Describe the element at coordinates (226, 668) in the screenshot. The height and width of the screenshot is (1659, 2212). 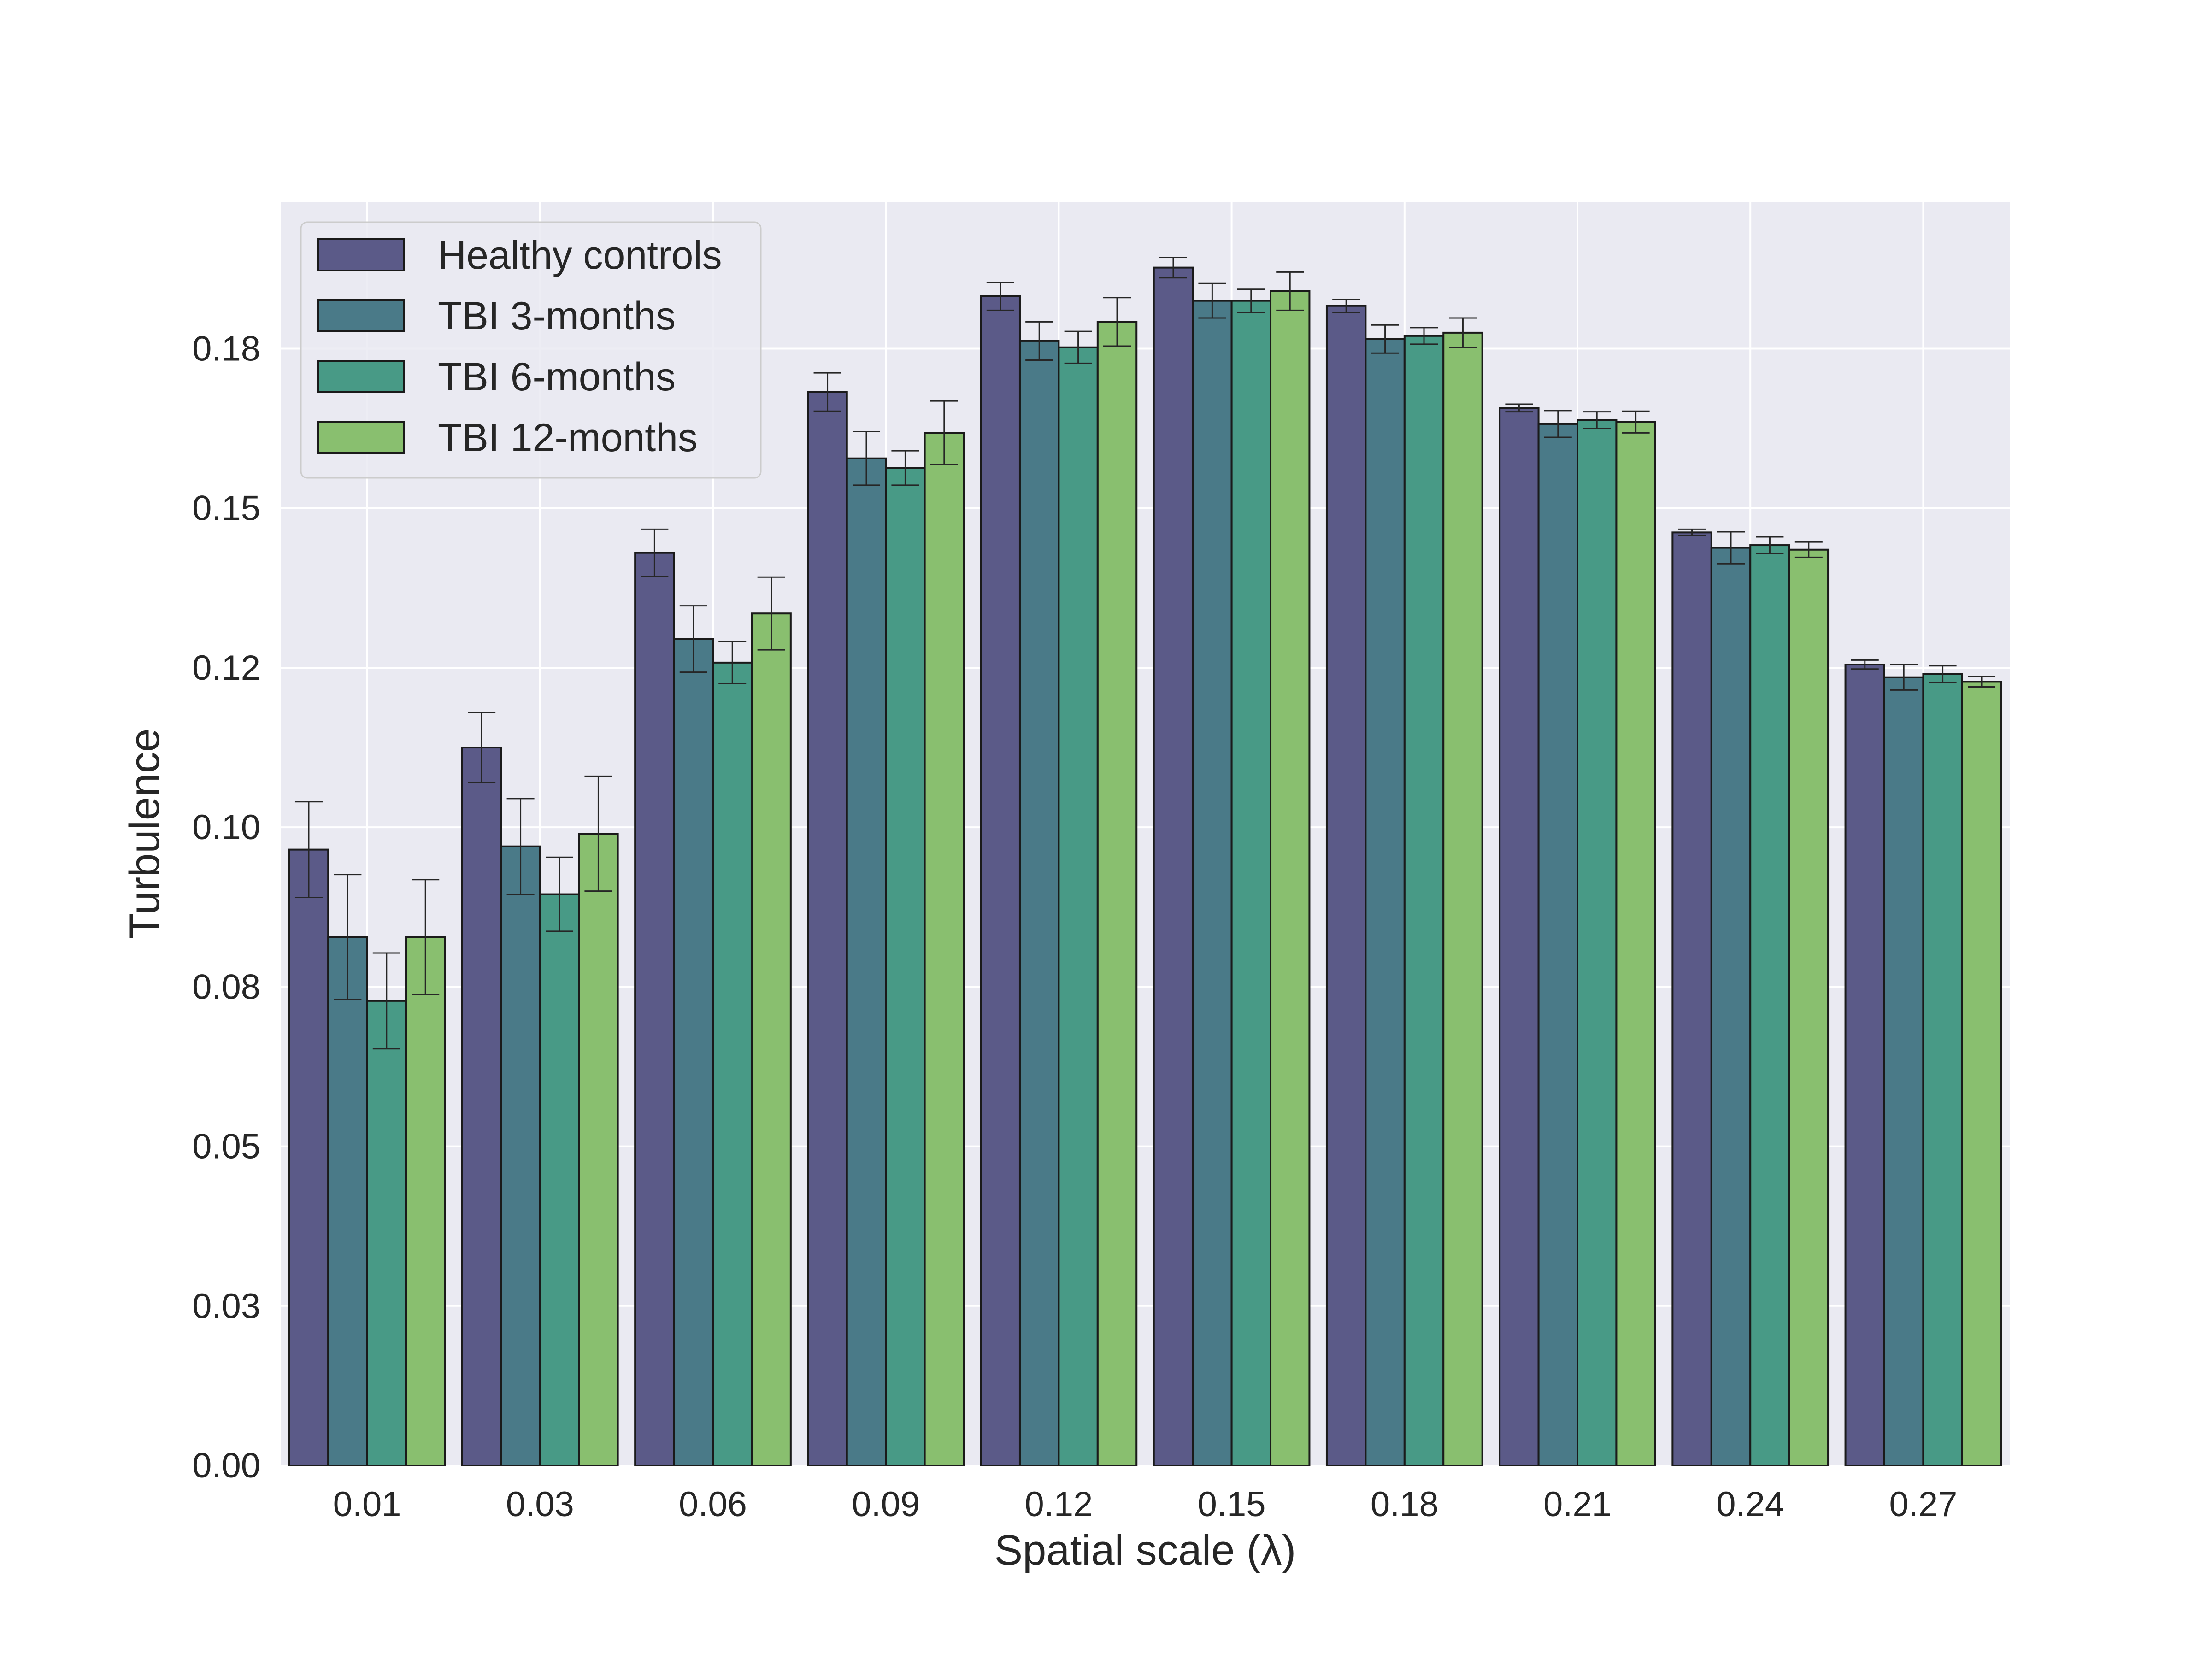
I see `y-tick-label: 0.12` at that location.